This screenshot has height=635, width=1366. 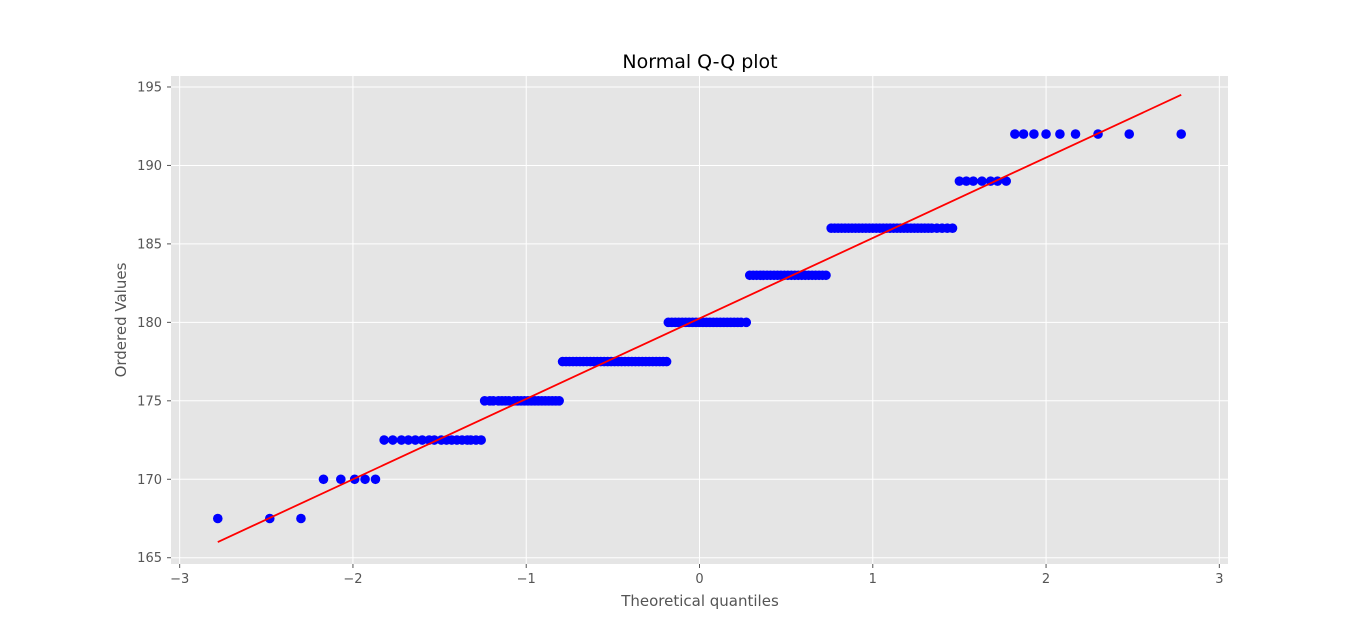 I want to click on chart-title: Normal Q-Q plot, so click(x=699, y=62).